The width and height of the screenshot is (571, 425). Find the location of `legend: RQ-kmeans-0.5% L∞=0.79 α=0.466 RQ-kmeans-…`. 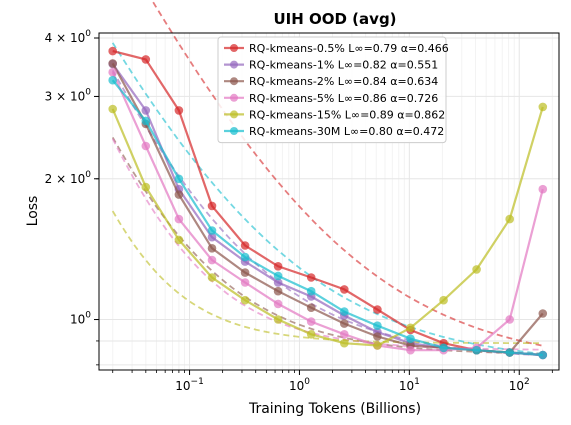

legend: RQ-kmeans-0.5% L∞=0.79 α=0.466 RQ-kmeans-… is located at coordinates (333, 90).